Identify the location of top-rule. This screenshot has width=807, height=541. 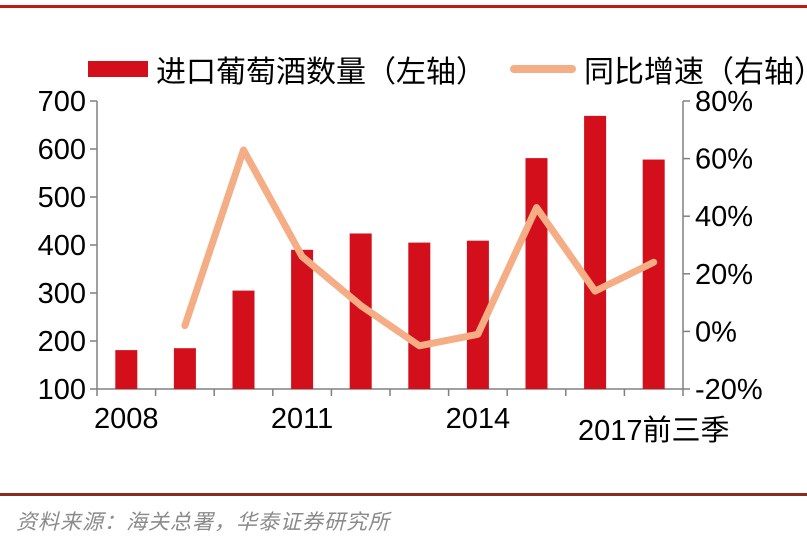
(403, 6).